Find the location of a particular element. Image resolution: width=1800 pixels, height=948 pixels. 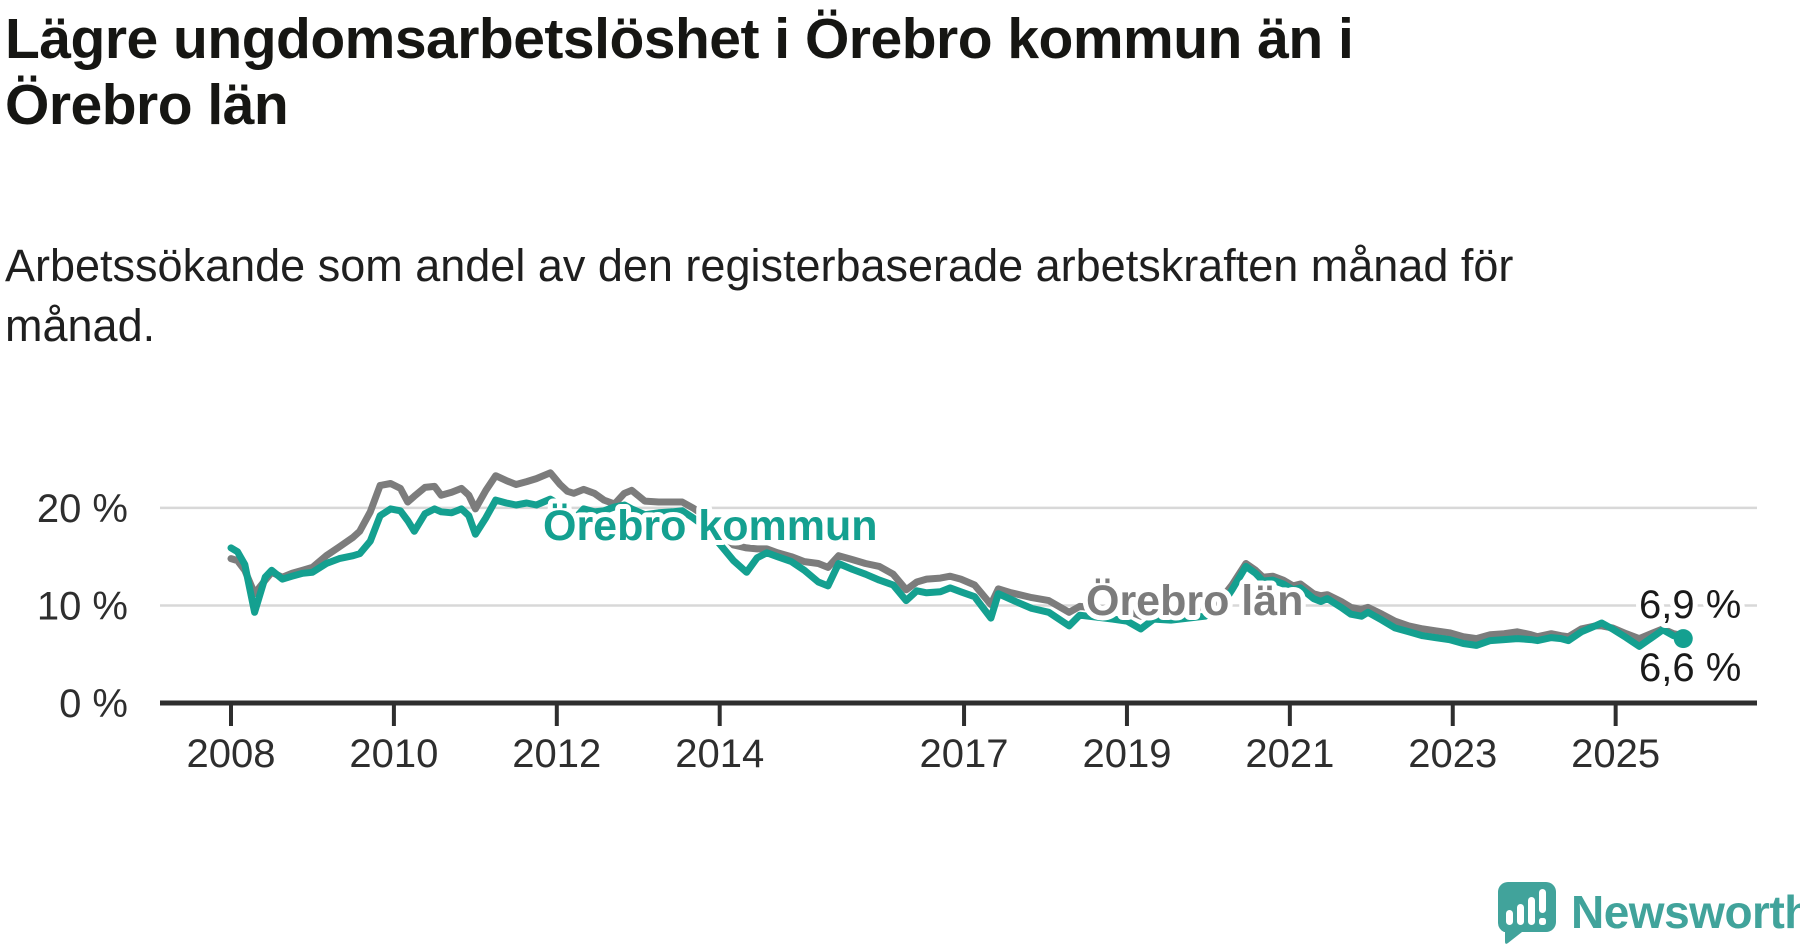

newsworthy-logo-icon is located at coordinates (1527, 913).